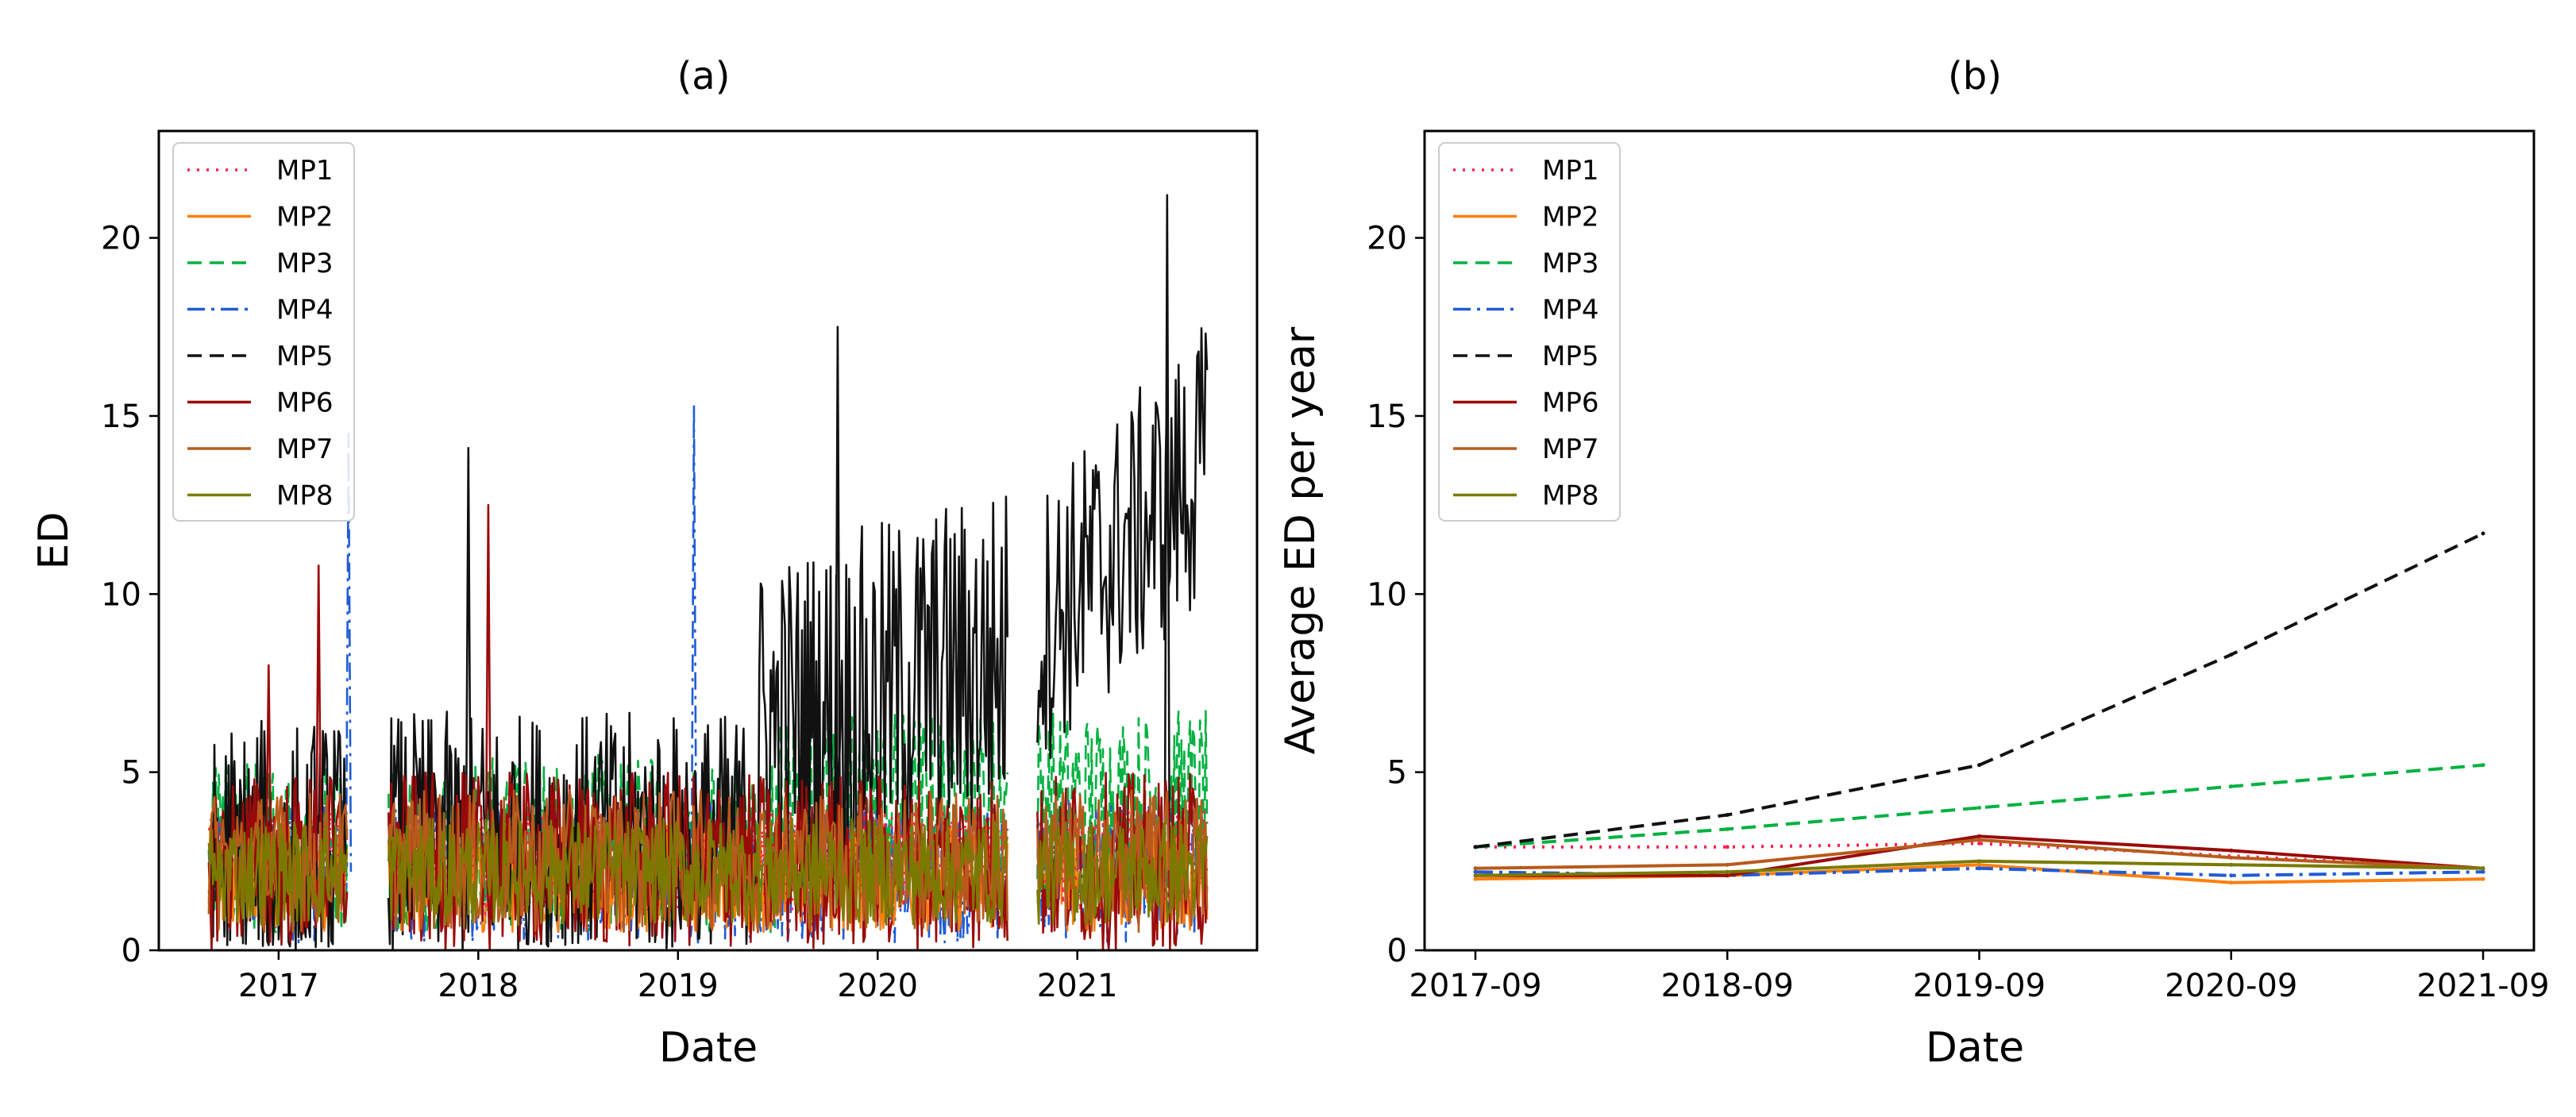  What do you see at coordinates (1570, 310) in the screenshot?
I see `panel-b-legend-label-mp4: MP4` at bounding box center [1570, 310].